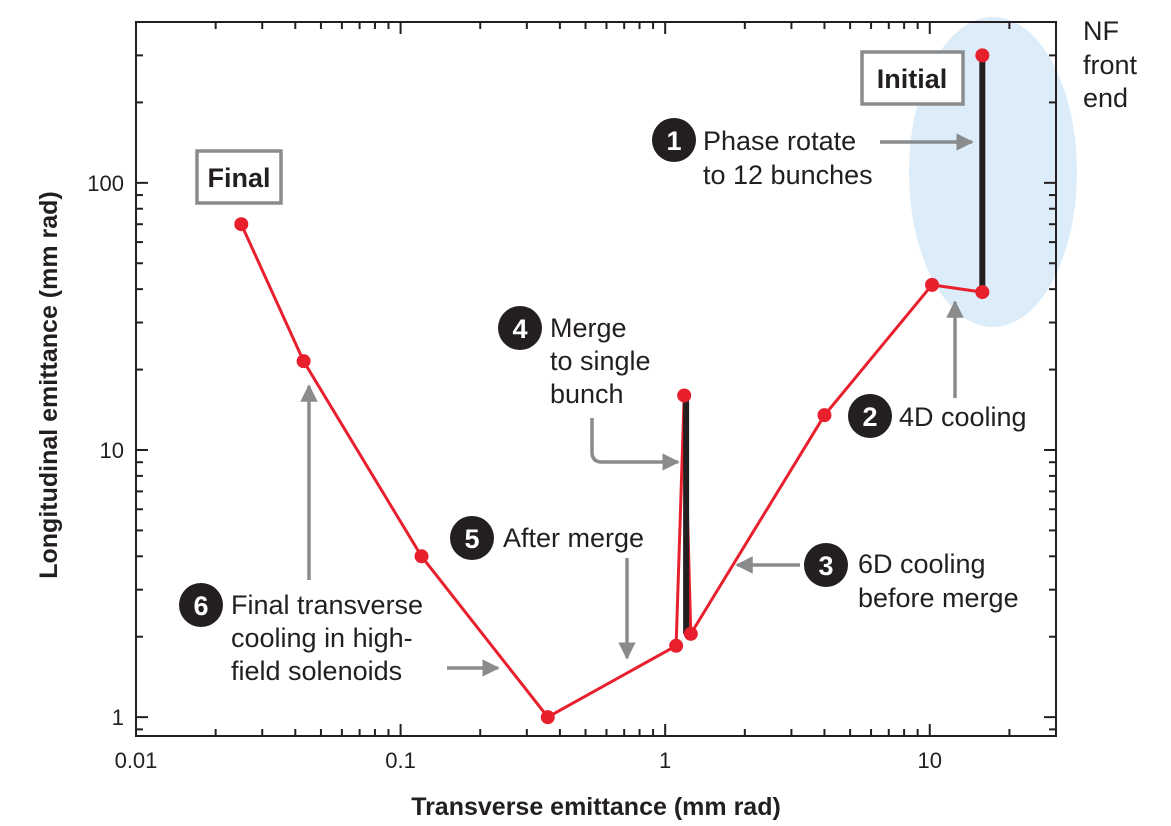  What do you see at coordinates (136, 760) in the screenshot?
I see `x-tick-label: 0.01` at bounding box center [136, 760].